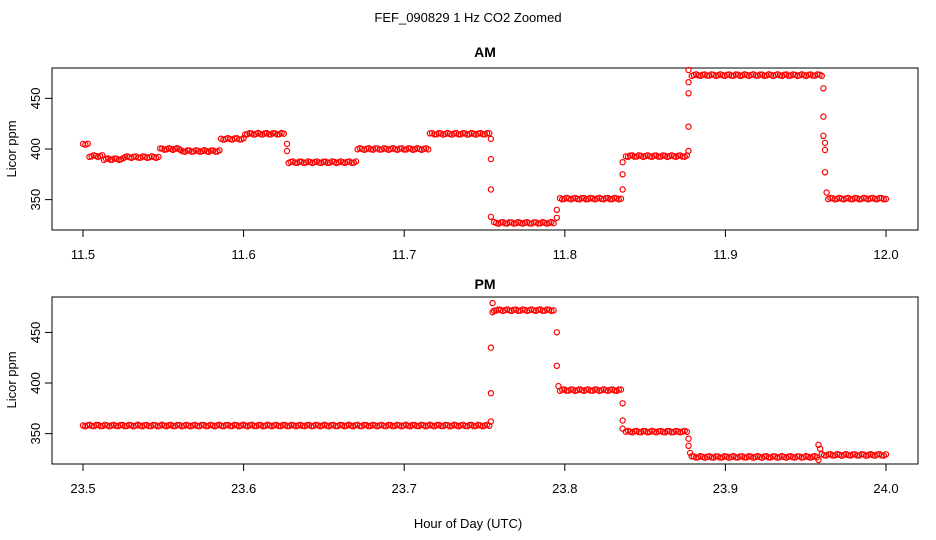  Describe the element at coordinates (82, 488) in the screenshot. I see `pm-x-tick-label: 23.5` at that location.